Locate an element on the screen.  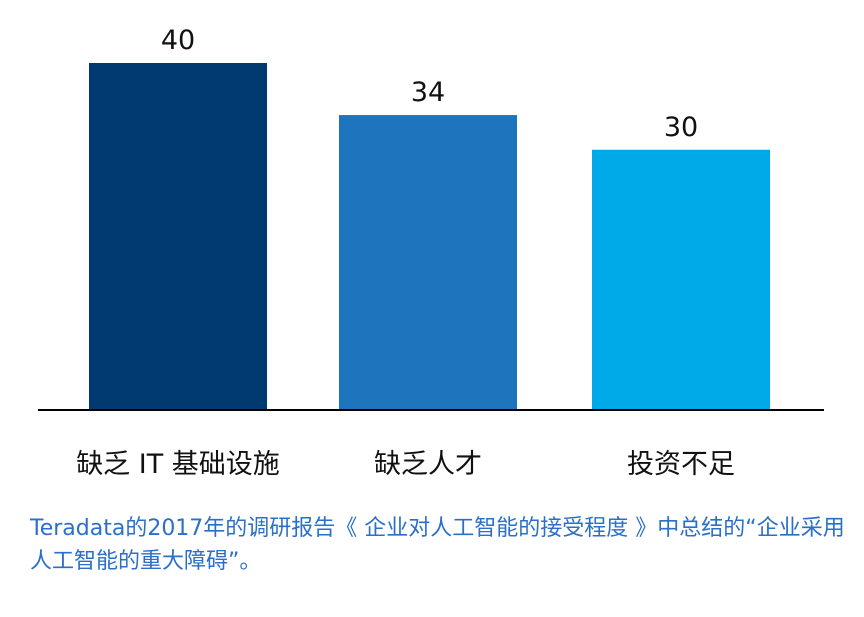
value-label-3: 30 is located at coordinates (681, 127).